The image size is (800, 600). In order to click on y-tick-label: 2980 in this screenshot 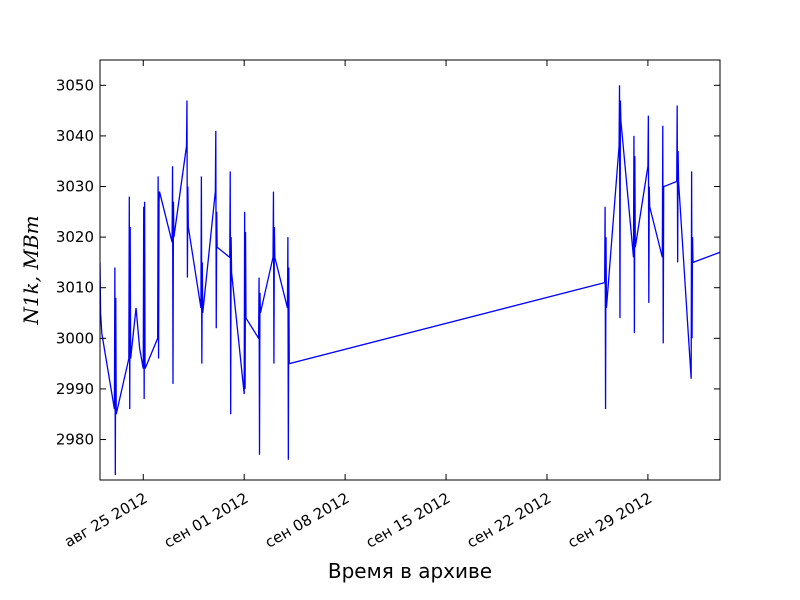, I will do `click(75, 440)`.